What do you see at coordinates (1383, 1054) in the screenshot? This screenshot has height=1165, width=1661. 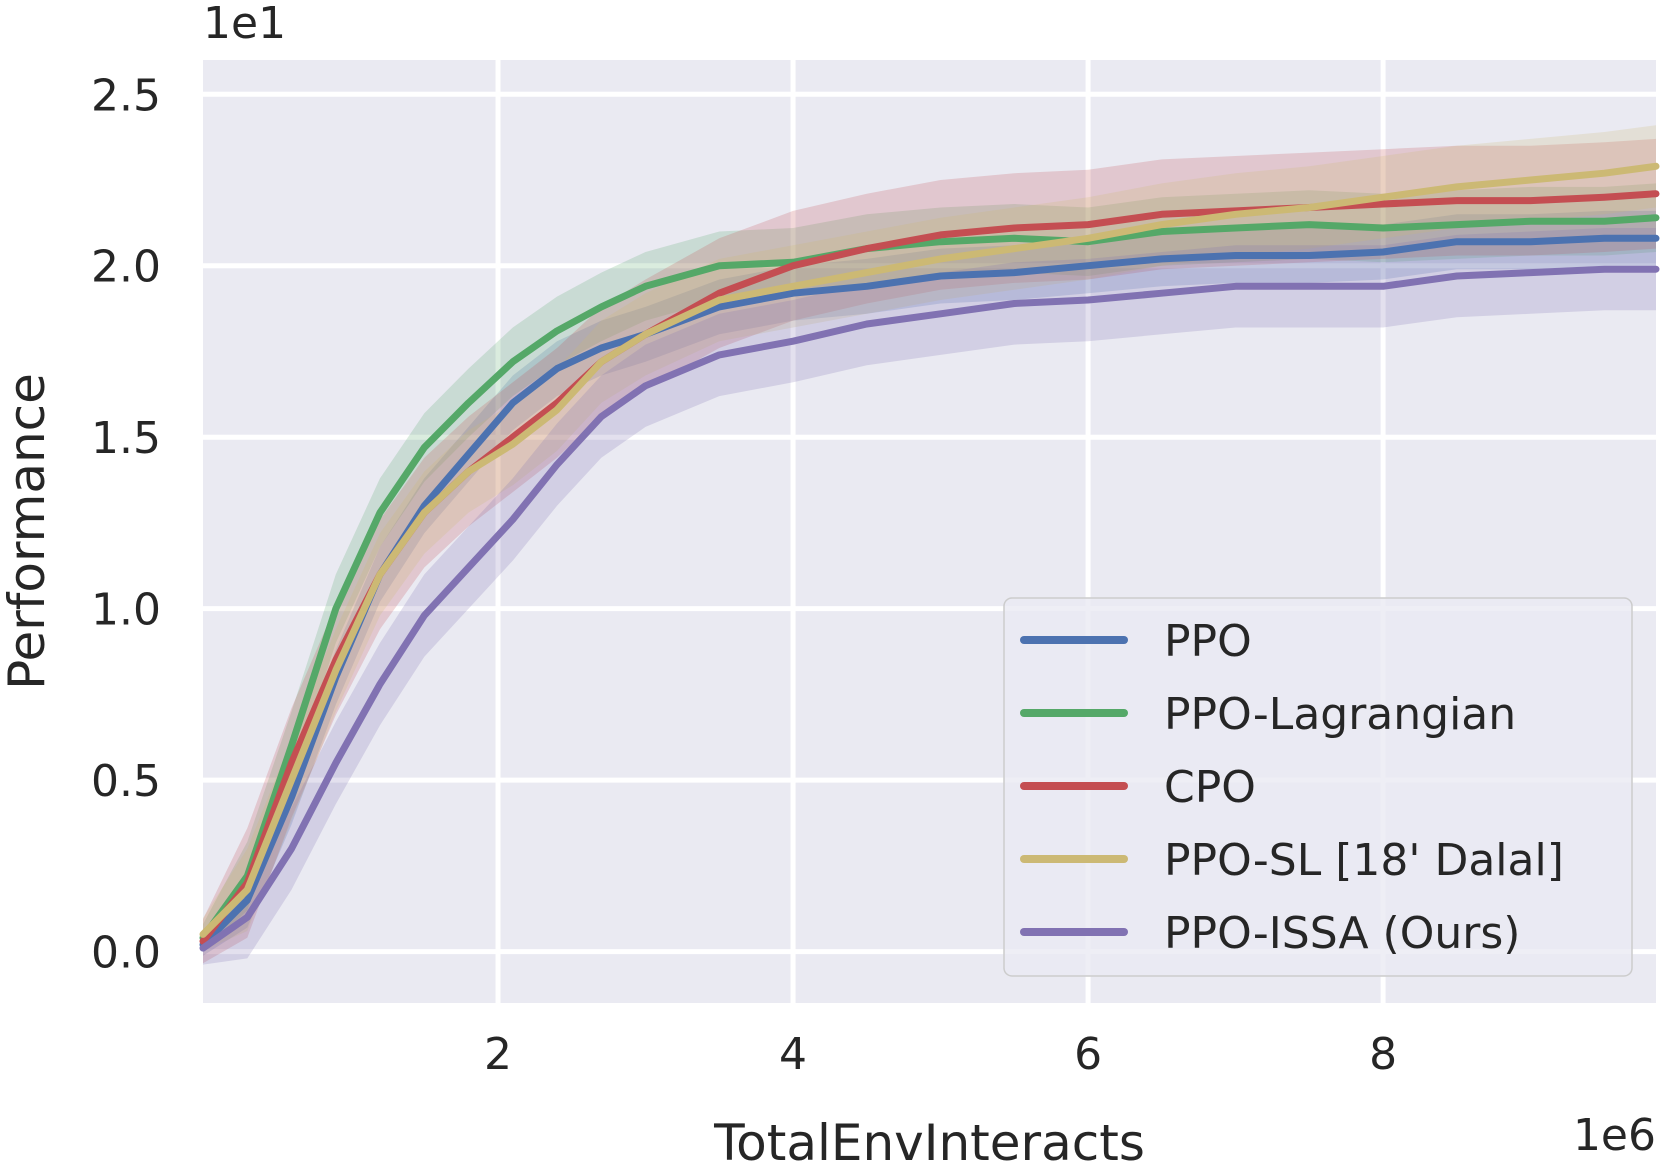 I see `x-tick-label: 8` at bounding box center [1383, 1054].